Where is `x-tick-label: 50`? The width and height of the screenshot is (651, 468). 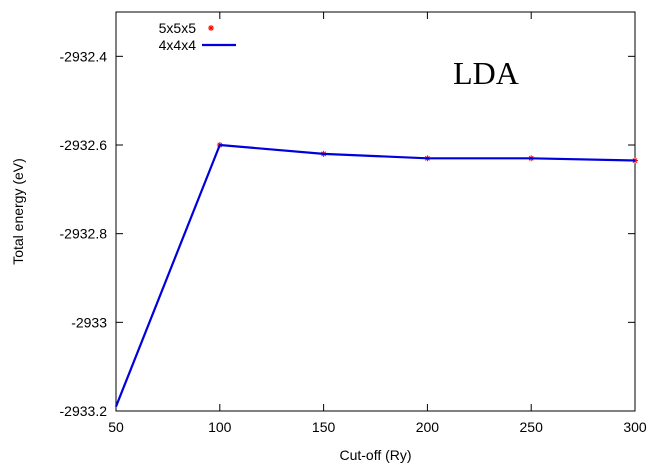 x-tick-label: 50 is located at coordinates (116, 427).